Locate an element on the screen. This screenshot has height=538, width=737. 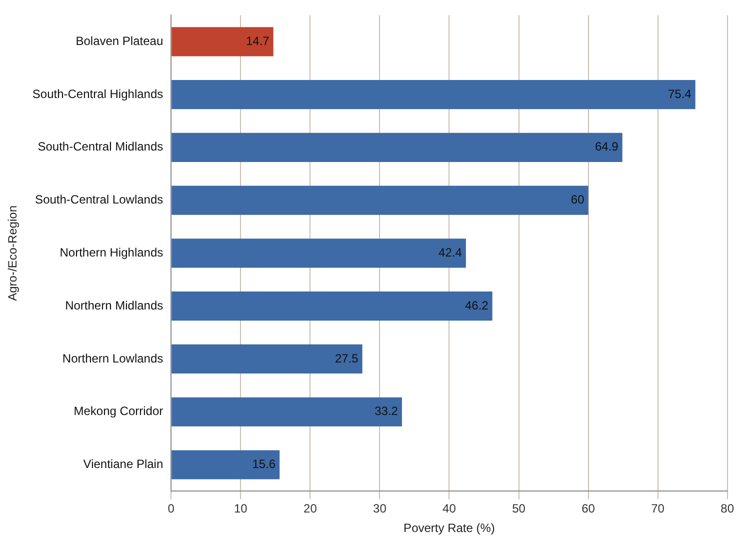
data-label: 42.4 is located at coordinates (450, 253).